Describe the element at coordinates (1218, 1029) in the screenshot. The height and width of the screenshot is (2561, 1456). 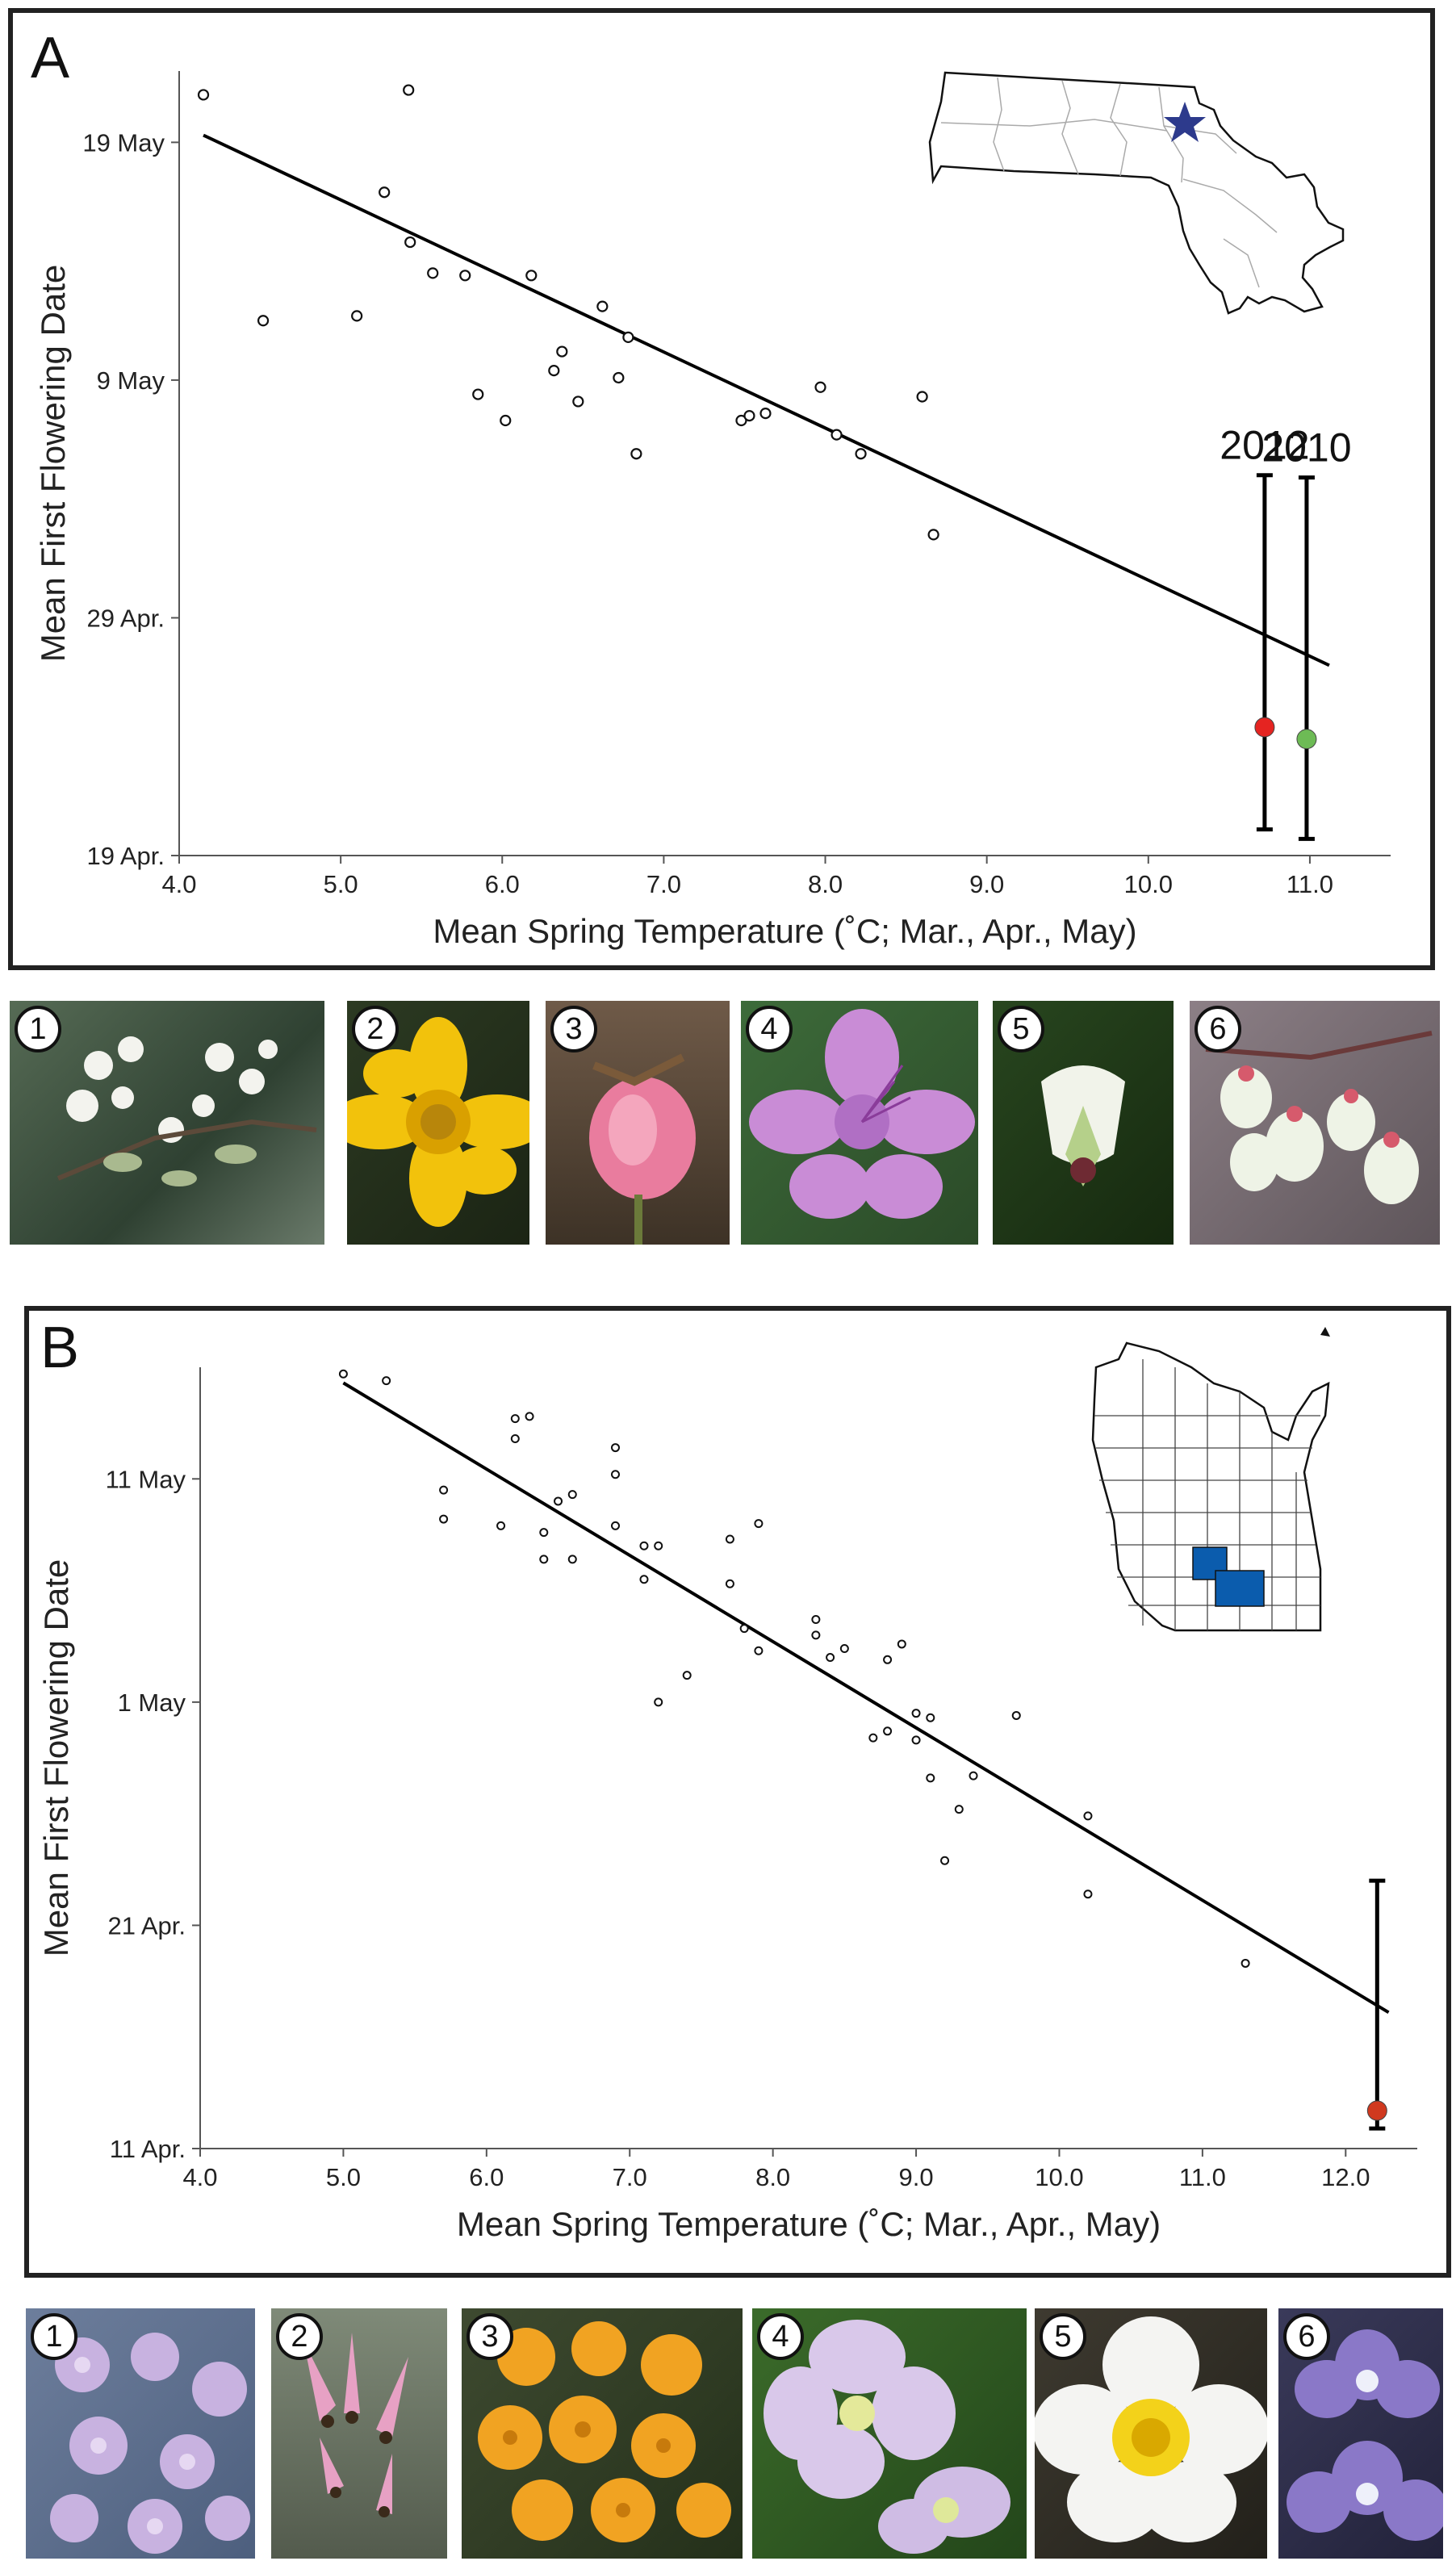
I see `photo-number-badge: 6` at that location.